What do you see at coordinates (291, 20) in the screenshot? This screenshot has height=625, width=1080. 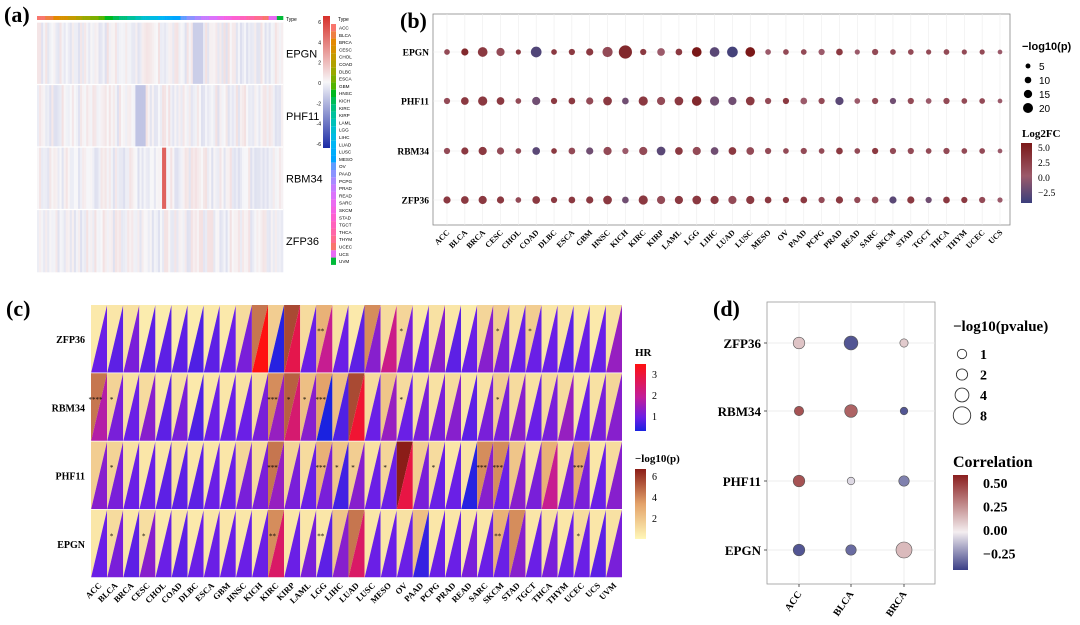 I see `type-annotation-label: Type` at bounding box center [291, 20].